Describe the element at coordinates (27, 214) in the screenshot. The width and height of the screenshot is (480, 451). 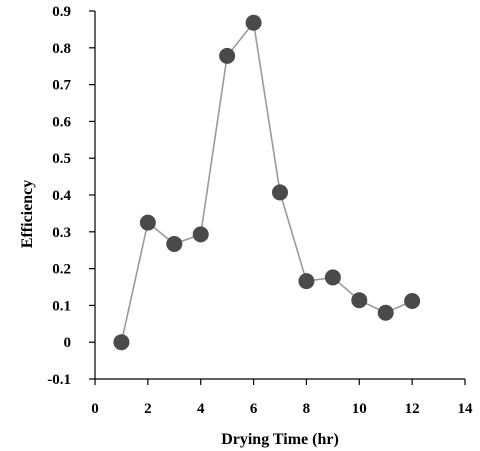
I see `y-axis-title: Efficiency` at that location.